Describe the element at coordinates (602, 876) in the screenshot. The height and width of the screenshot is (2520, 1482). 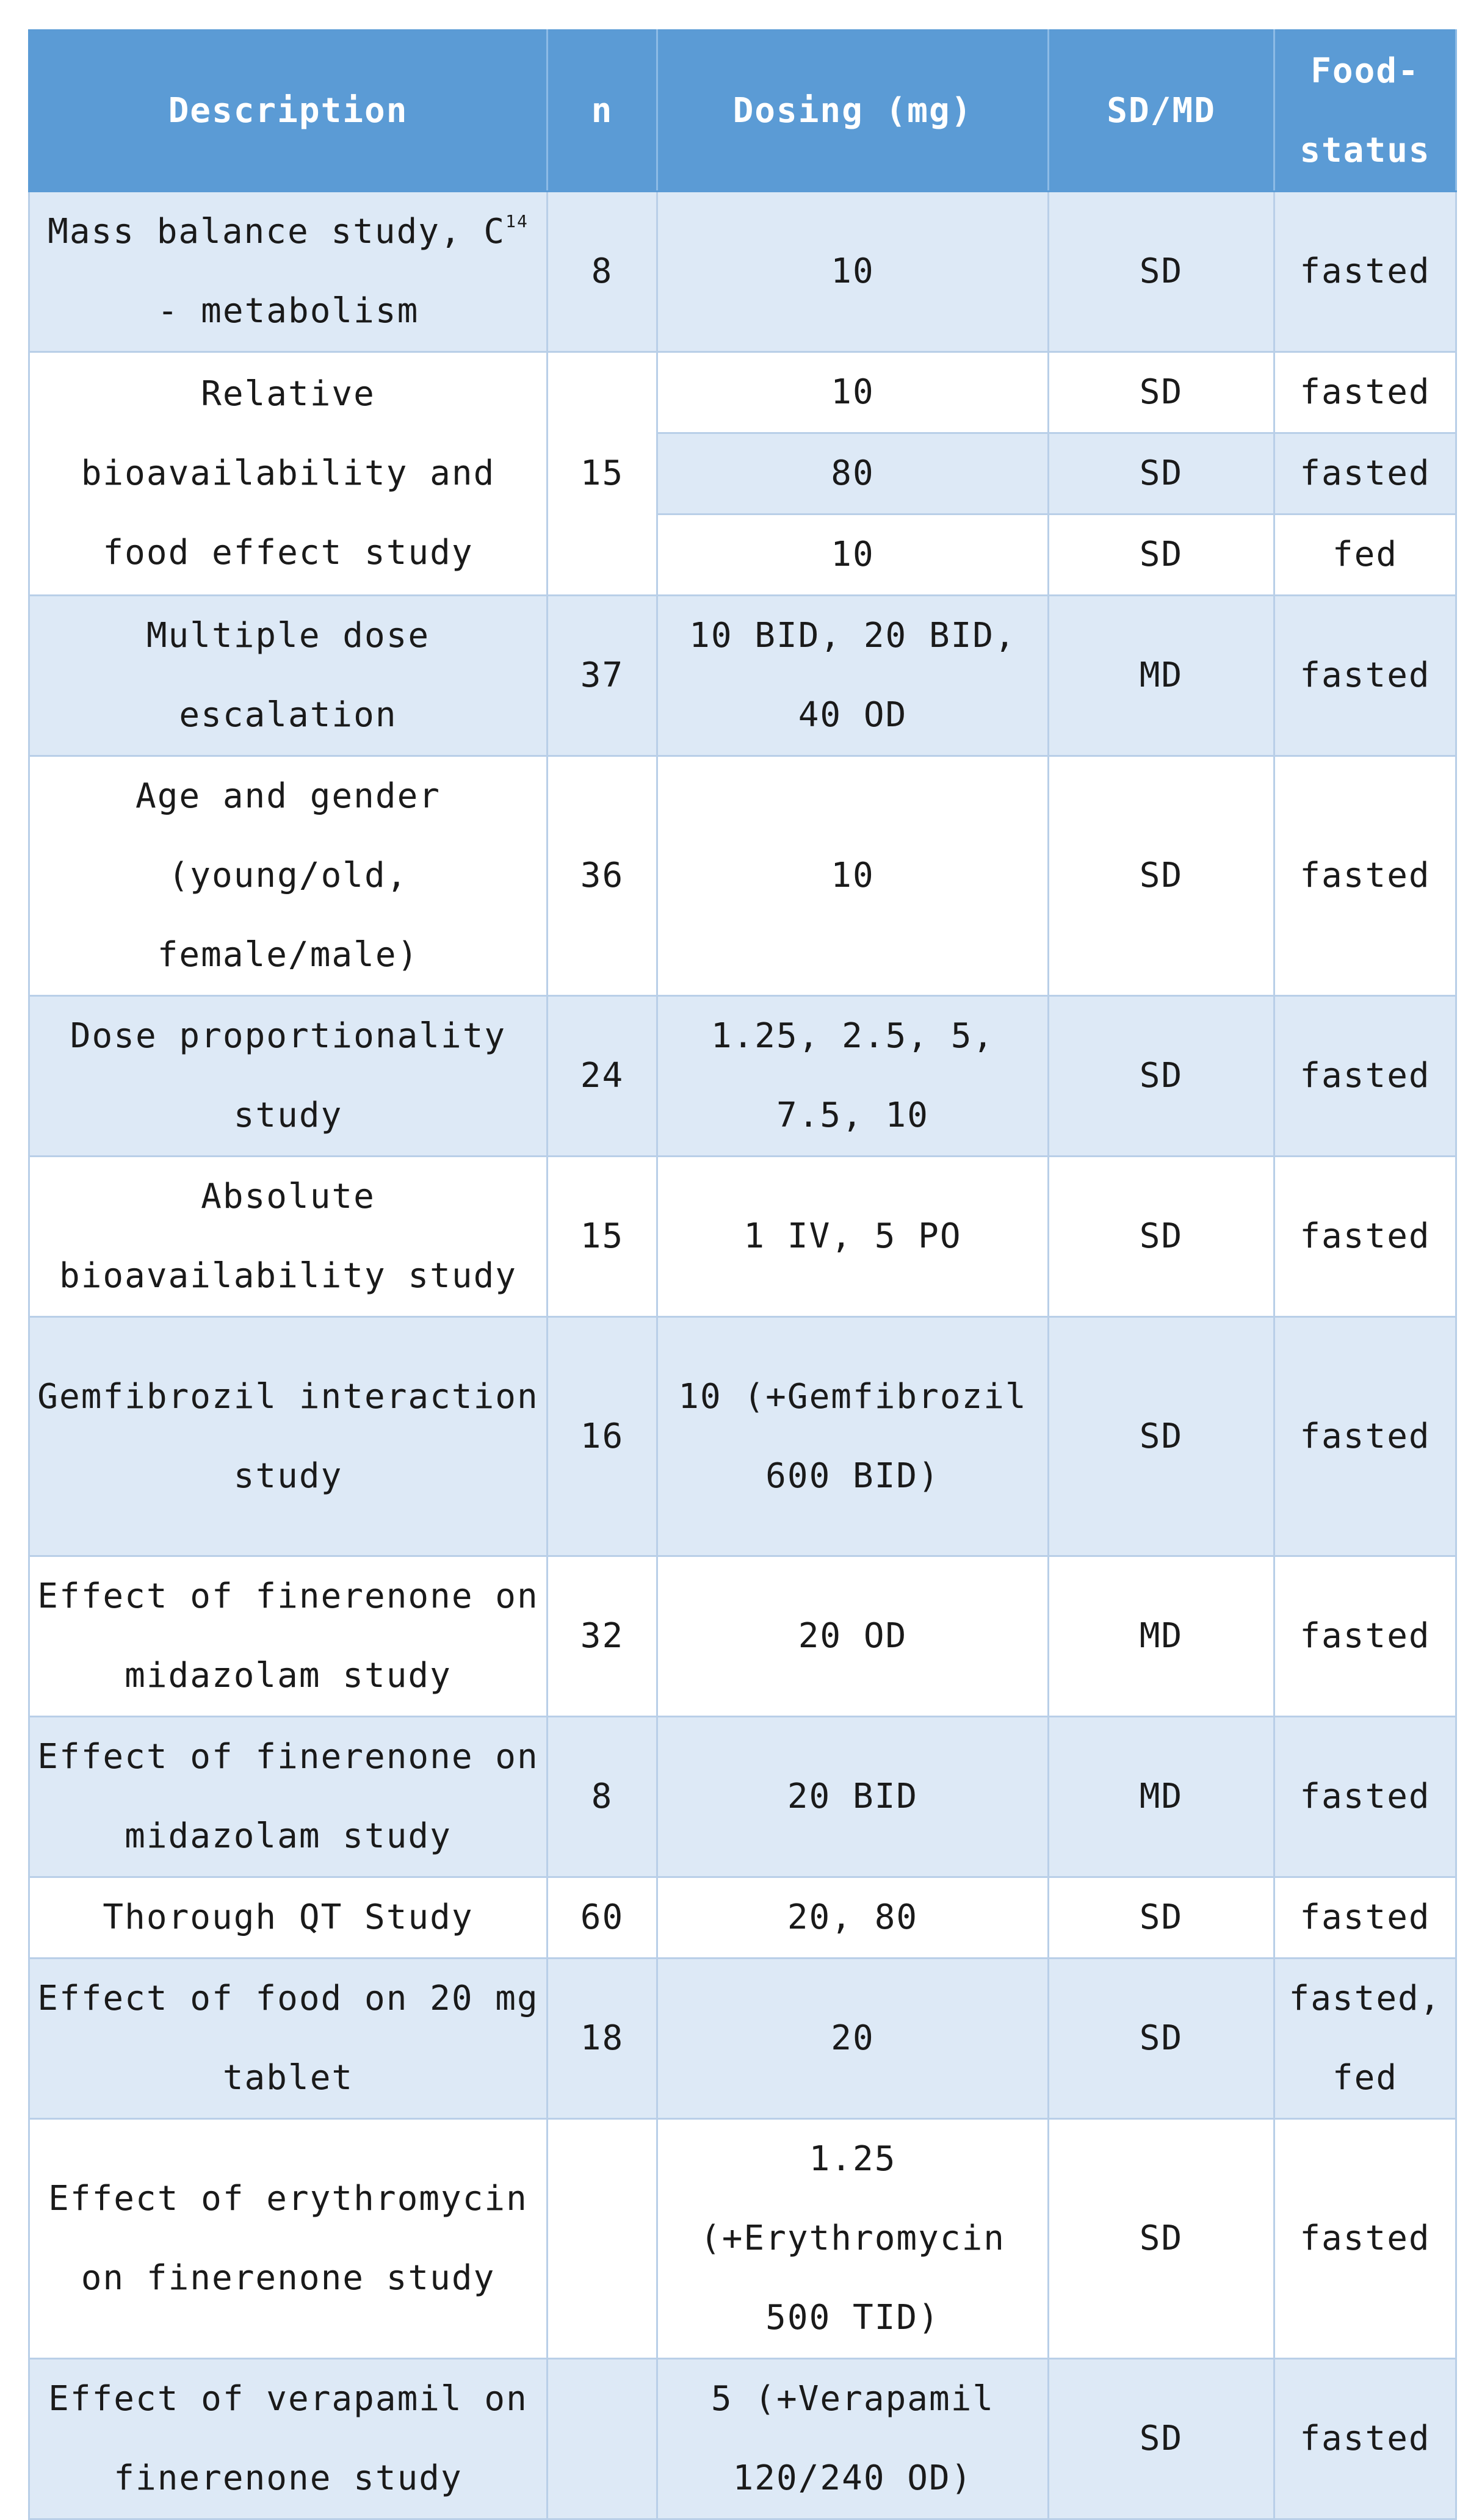
I see `cell-n: 36` at that location.